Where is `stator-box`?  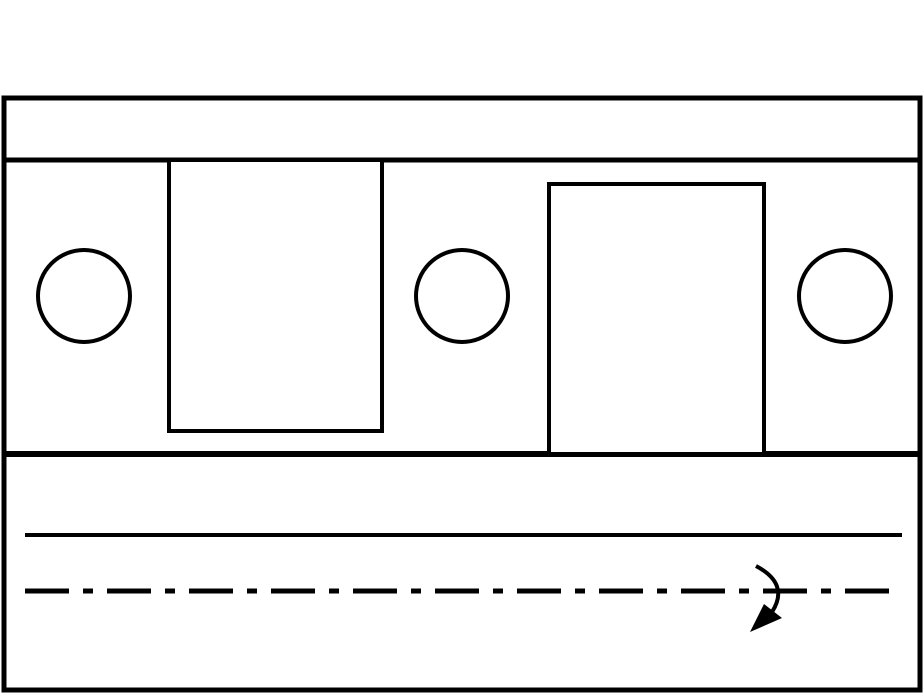
stator-box is located at coordinates (275, 295).